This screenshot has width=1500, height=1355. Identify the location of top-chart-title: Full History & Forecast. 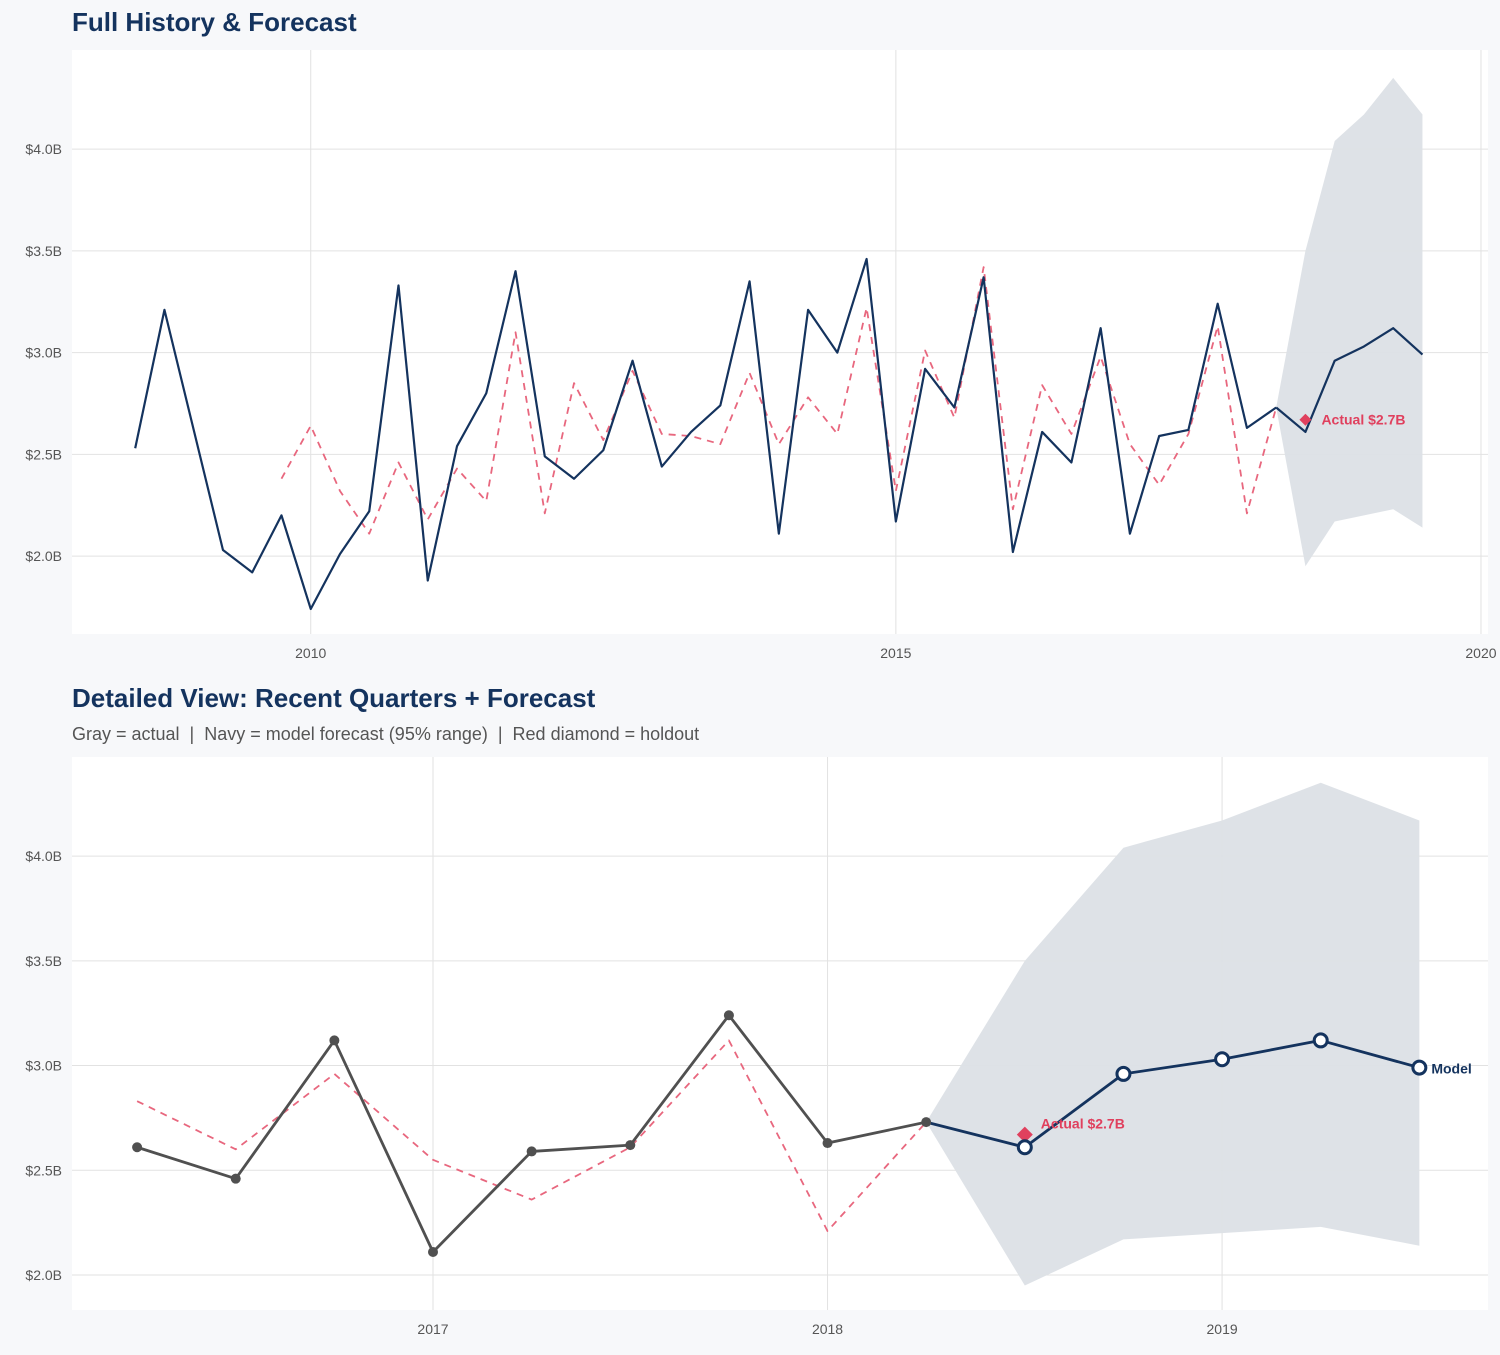
(214, 22).